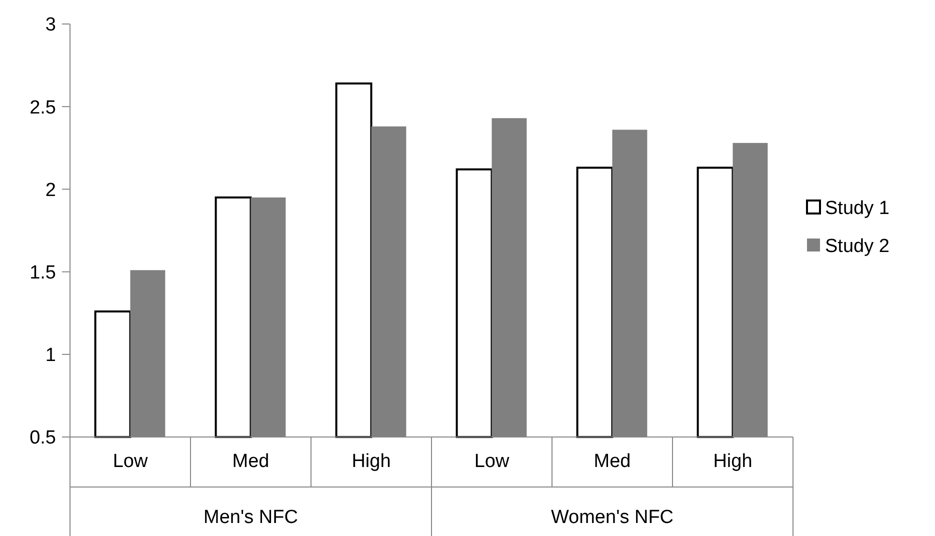 The height and width of the screenshot is (536, 935). What do you see at coordinates (43, 273) in the screenshot?
I see `y-tick-label: 1.5` at bounding box center [43, 273].